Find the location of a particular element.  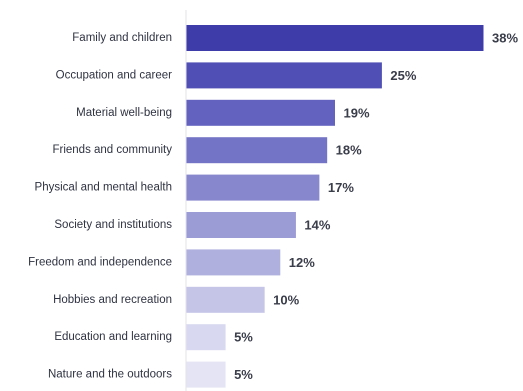

value-label-9: 5% is located at coordinates (243, 374).